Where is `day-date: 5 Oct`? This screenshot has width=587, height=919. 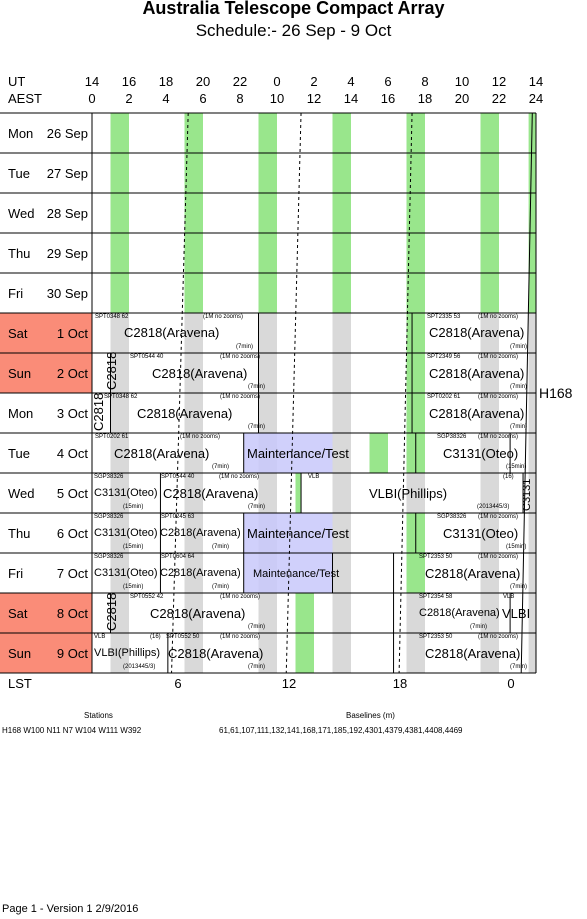 day-date: 5 Oct is located at coordinates (72, 493).